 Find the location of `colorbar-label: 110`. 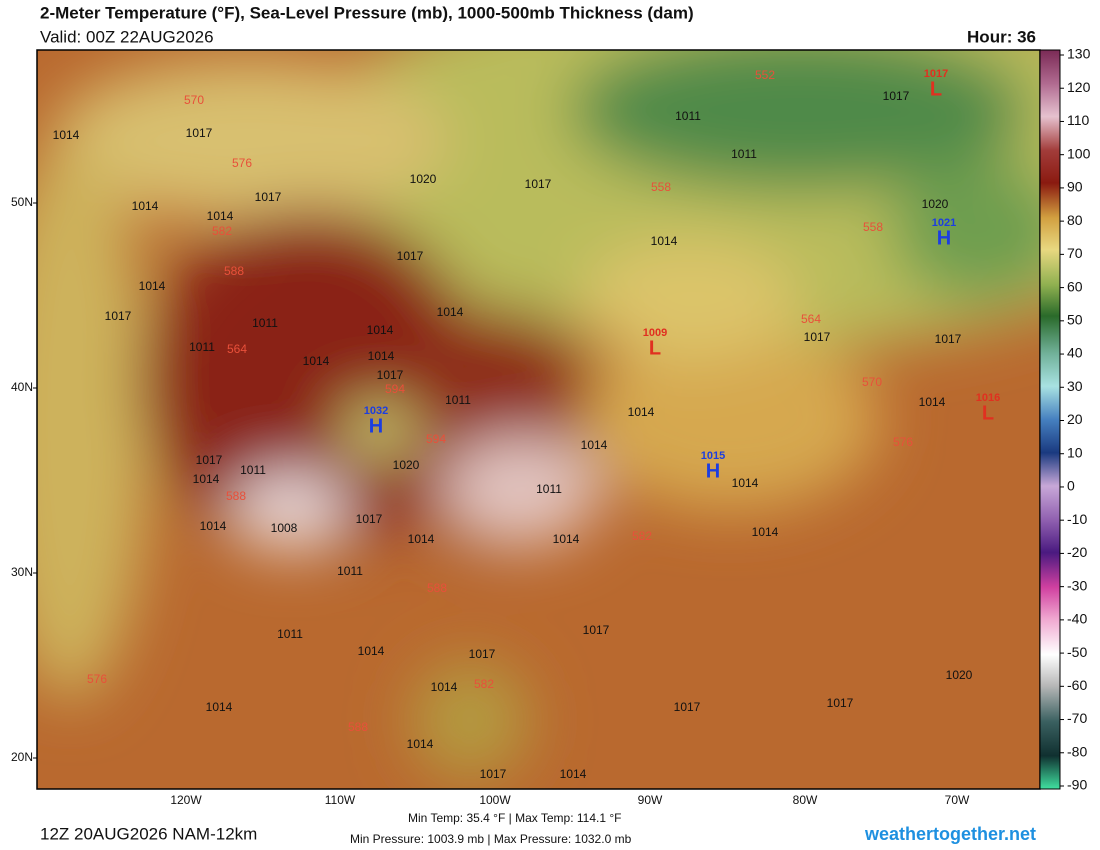

colorbar-label: 110 is located at coordinates (1078, 120).